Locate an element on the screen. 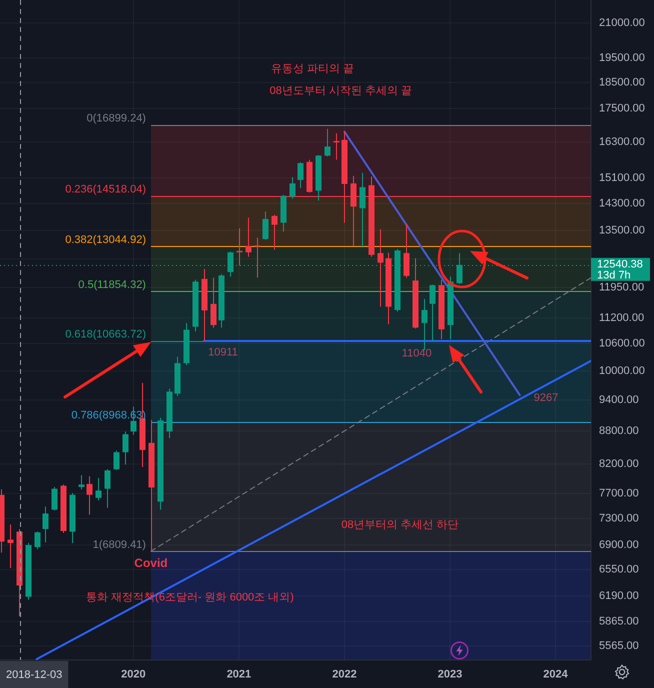 The width and height of the screenshot is (654, 688). y-tick-label: 6190.00 is located at coordinates (619, 596).